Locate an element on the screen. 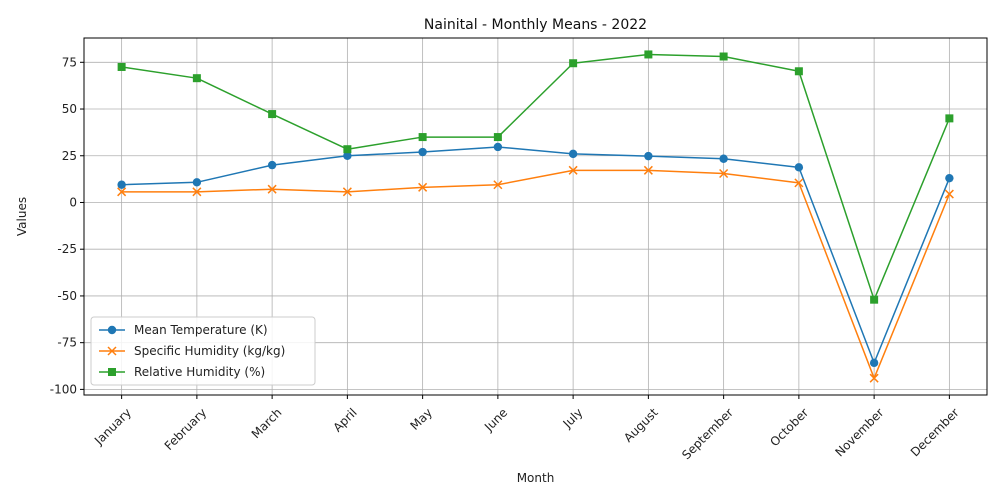  legend-item: Specific Humidity (kg/kg) is located at coordinates (192, 351).